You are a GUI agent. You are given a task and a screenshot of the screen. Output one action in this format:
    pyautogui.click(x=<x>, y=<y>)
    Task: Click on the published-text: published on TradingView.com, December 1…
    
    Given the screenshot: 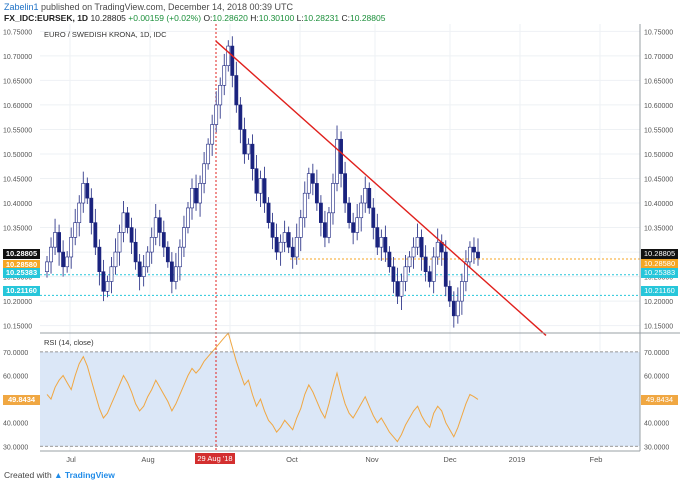 What is the action you would take?
    pyautogui.click(x=166, y=7)
    